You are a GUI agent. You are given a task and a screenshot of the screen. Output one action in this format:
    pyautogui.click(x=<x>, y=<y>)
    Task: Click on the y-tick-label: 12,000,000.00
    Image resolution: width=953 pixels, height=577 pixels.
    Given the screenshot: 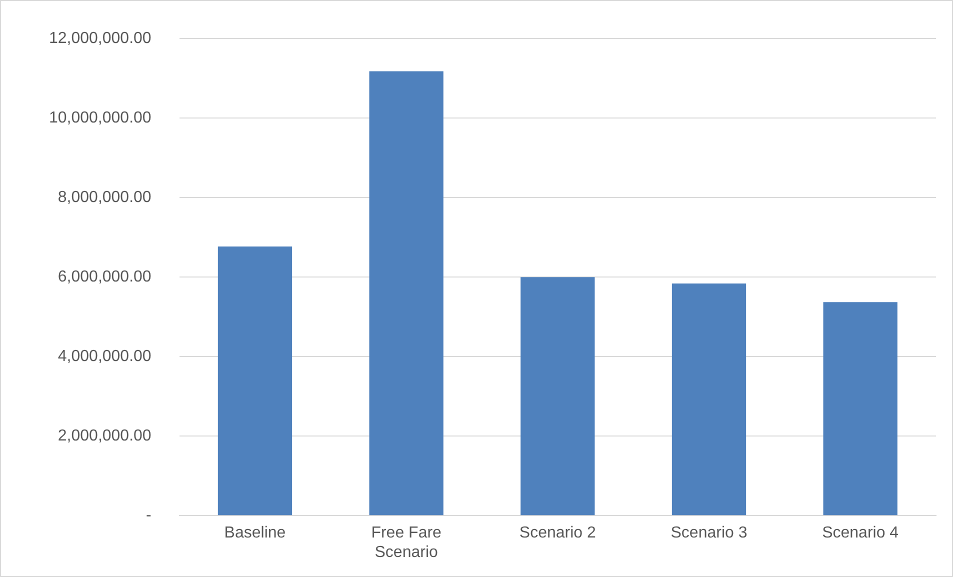 What is the action you would take?
    pyautogui.click(x=100, y=39)
    